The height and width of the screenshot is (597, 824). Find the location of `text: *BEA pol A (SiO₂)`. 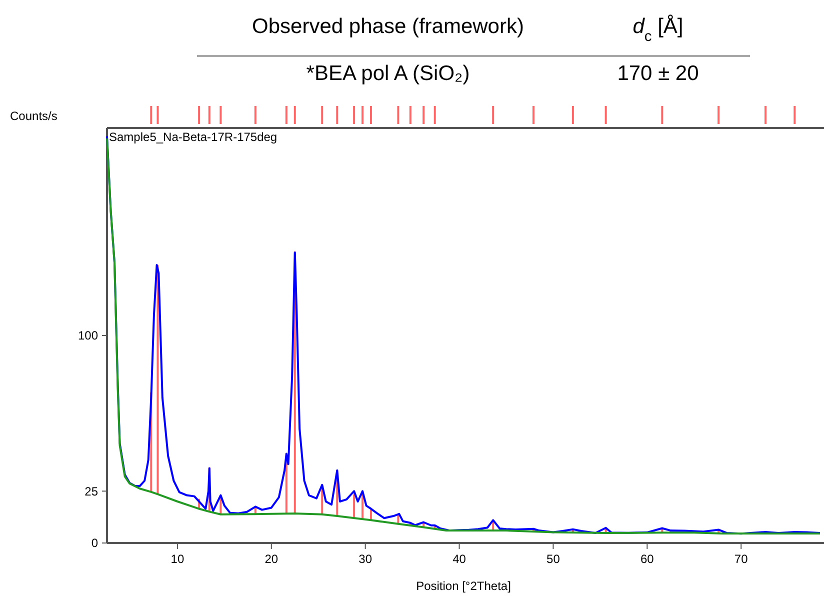

text: *BEA pol A (SiO₂) is located at coordinates (388, 73).